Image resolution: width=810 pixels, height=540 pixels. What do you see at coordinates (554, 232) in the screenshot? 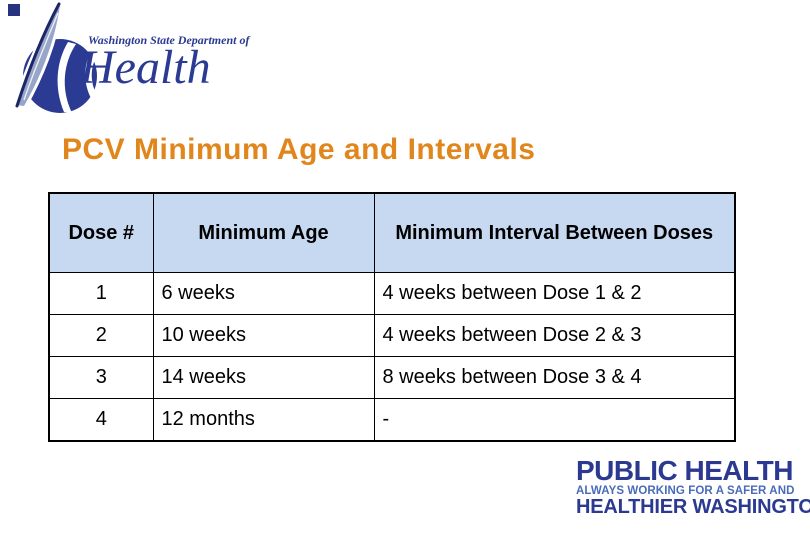
I see `table-header-minimum-interval: Minimum Interval Between Doses` at bounding box center [554, 232].